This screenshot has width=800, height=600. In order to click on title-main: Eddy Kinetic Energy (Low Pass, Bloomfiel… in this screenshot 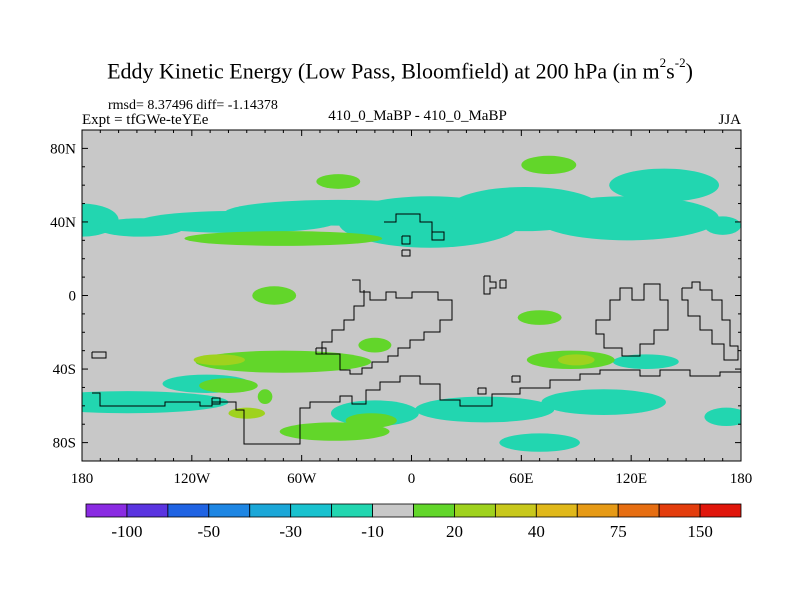, I will do `click(383, 71)`.